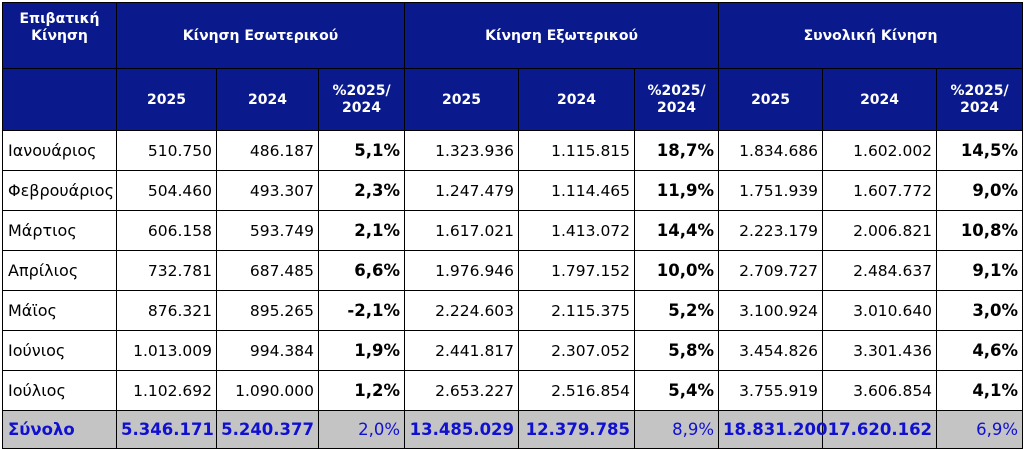  Describe the element at coordinates (59, 350) in the screenshot. I see `month-cell: Ιούνιος` at that location.